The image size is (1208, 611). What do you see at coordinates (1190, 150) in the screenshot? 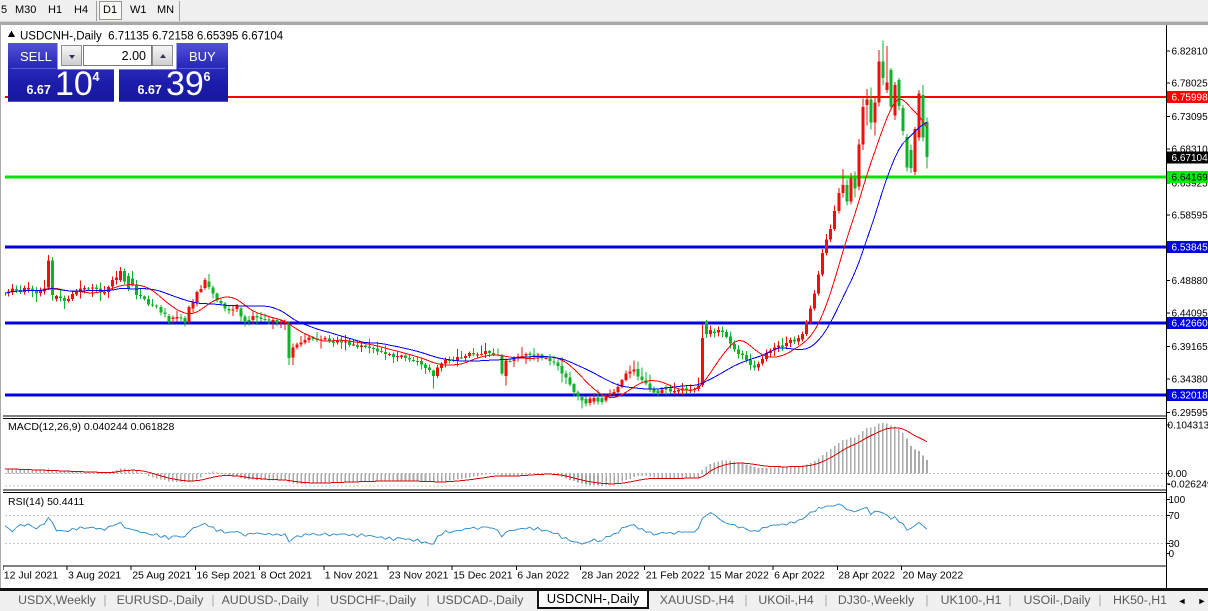
I see `svg-text: 6.68310` at bounding box center [1190, 150].